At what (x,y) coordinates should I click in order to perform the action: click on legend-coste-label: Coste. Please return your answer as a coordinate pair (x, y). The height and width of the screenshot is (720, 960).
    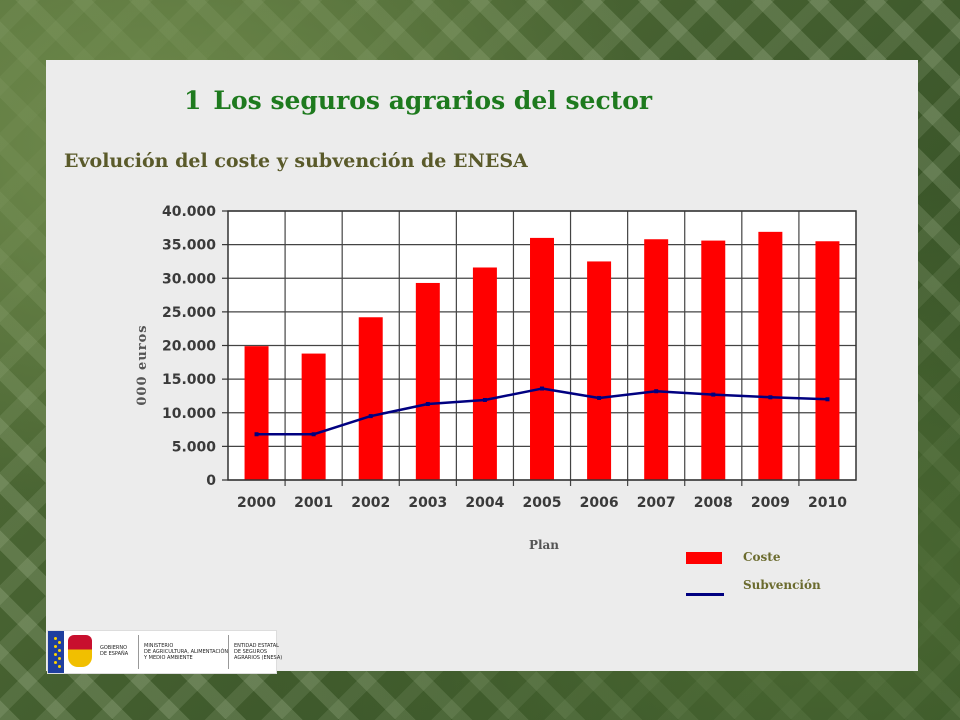
    Looking at the image, I should click on (762, 557).